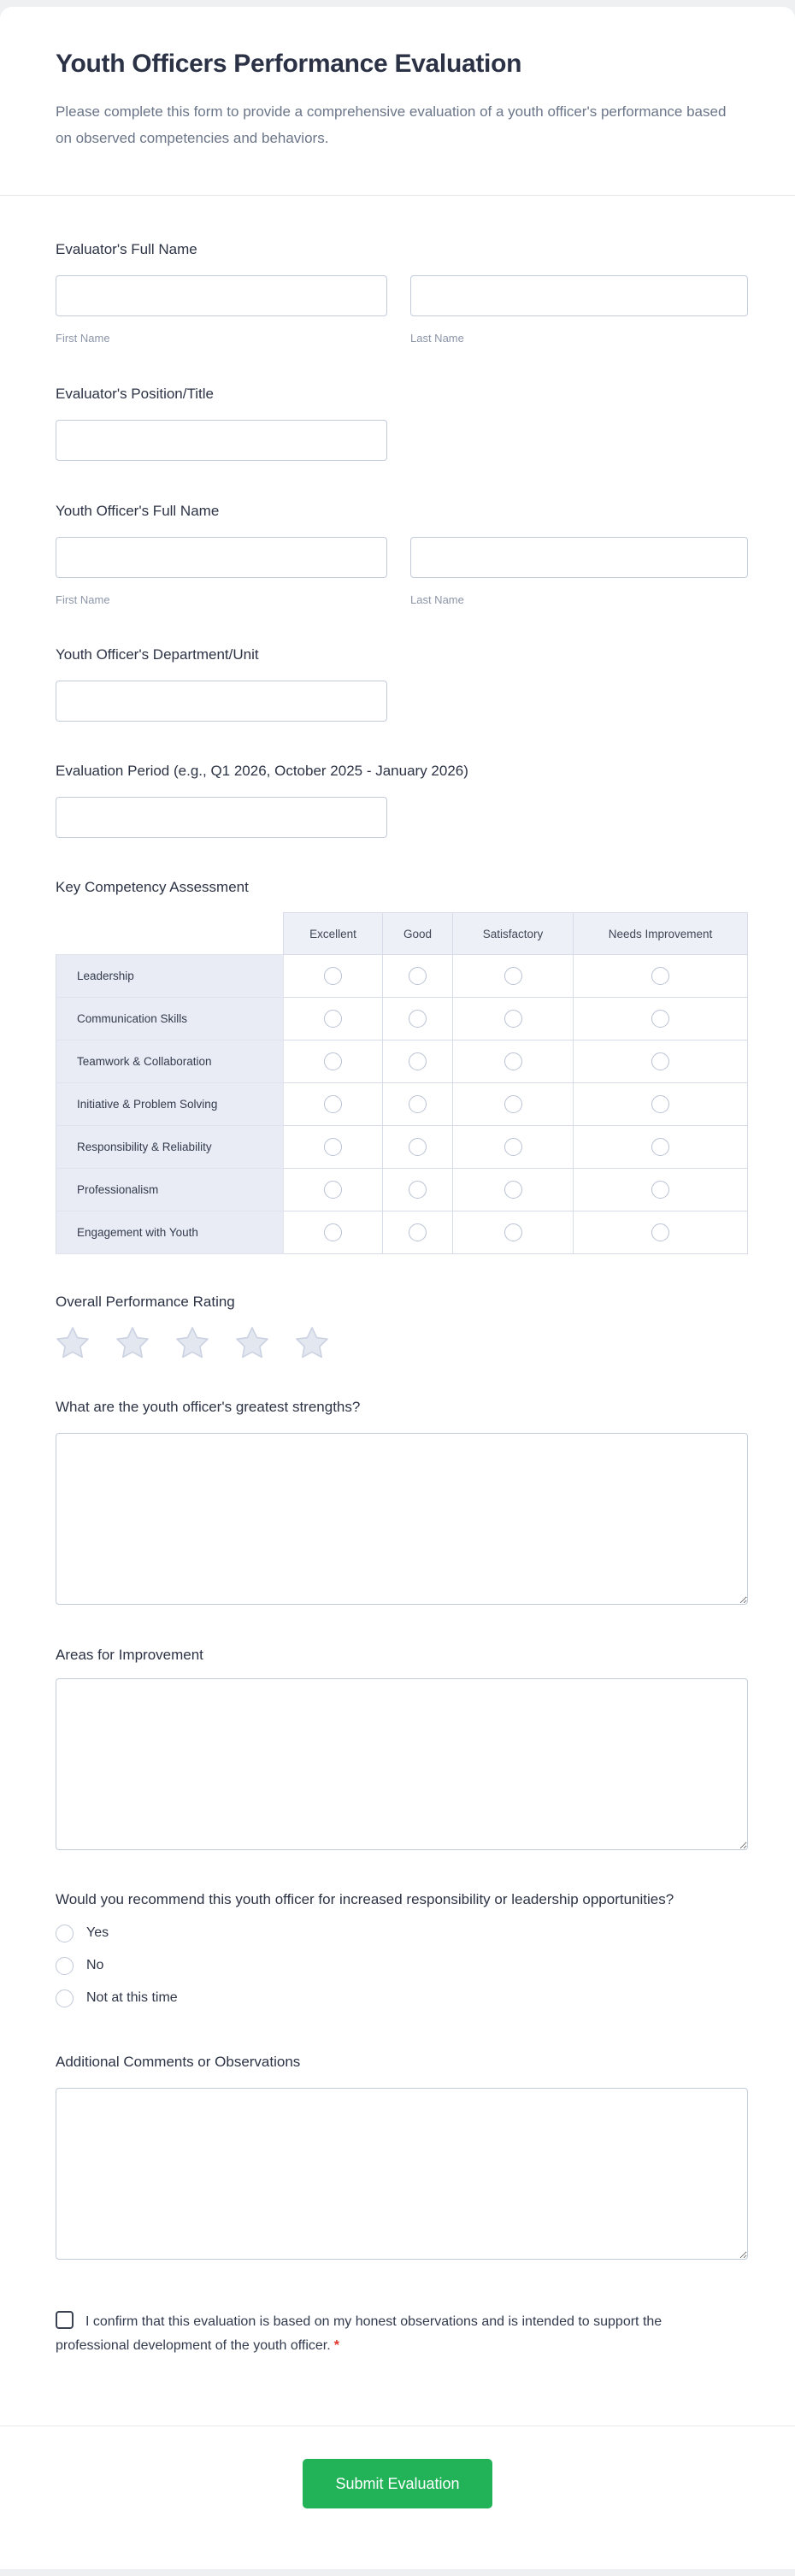  What do you see at coordinates (126, 249) in the screenshot?
I see `field-label: Evaluator's Full Name` at bounding box center [126, 249].